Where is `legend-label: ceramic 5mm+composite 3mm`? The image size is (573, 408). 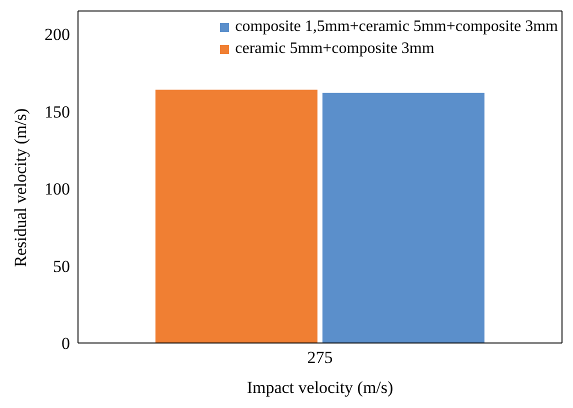 legend-label: ceramic 5mm+composite 3mm is located at coordinates (334, 49).